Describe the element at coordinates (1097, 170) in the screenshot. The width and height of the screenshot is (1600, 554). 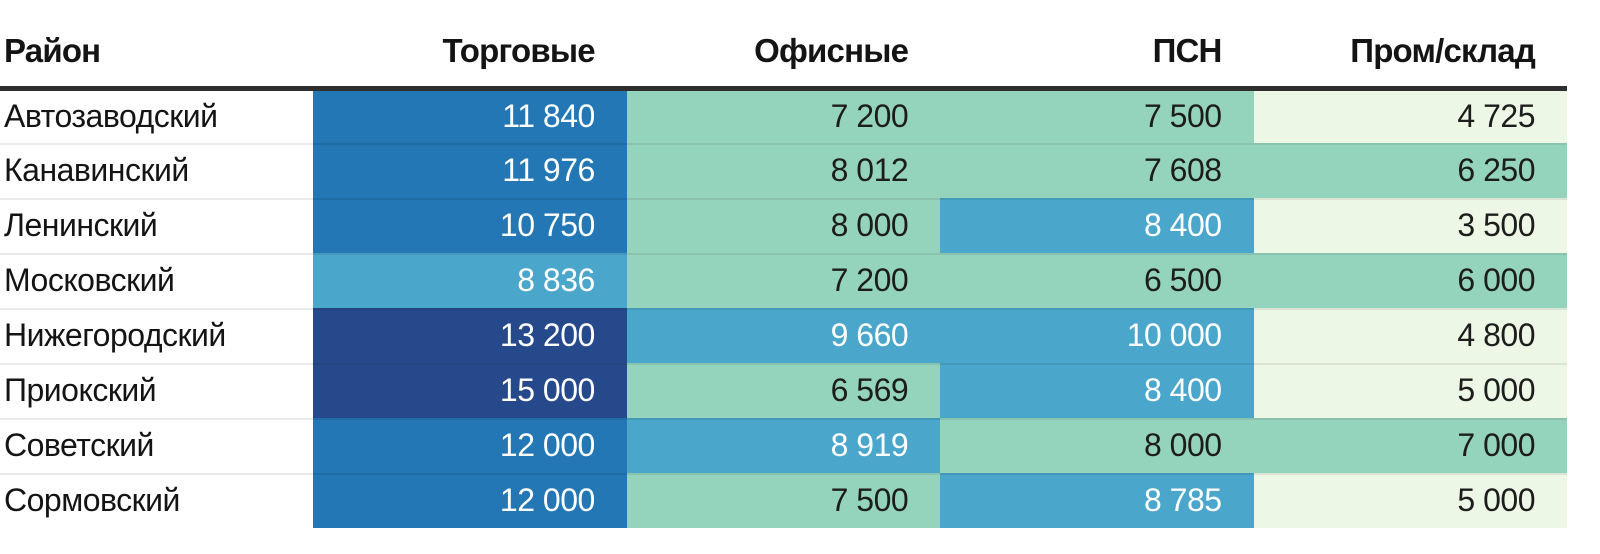
I see `heatmap-cell: 7 608` at that location.